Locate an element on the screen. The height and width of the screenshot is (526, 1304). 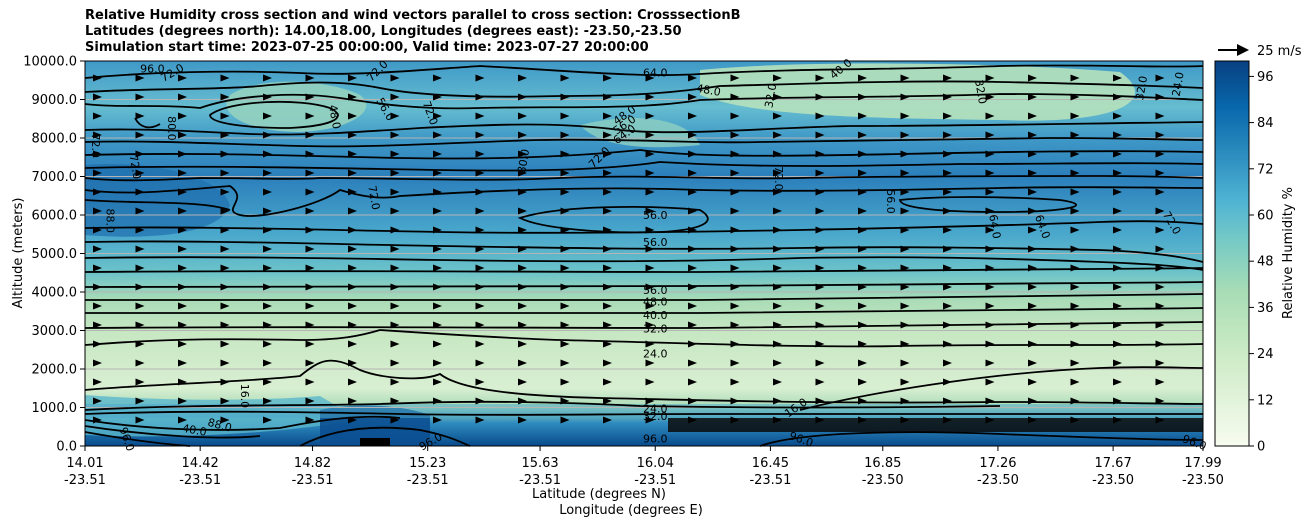
colorbar-tick-label: 72 is located at coordinates (1265, 169).